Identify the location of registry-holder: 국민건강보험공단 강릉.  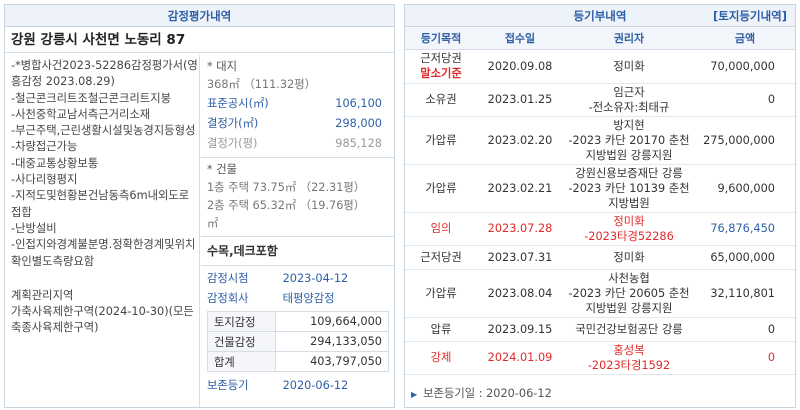
(629, 329).